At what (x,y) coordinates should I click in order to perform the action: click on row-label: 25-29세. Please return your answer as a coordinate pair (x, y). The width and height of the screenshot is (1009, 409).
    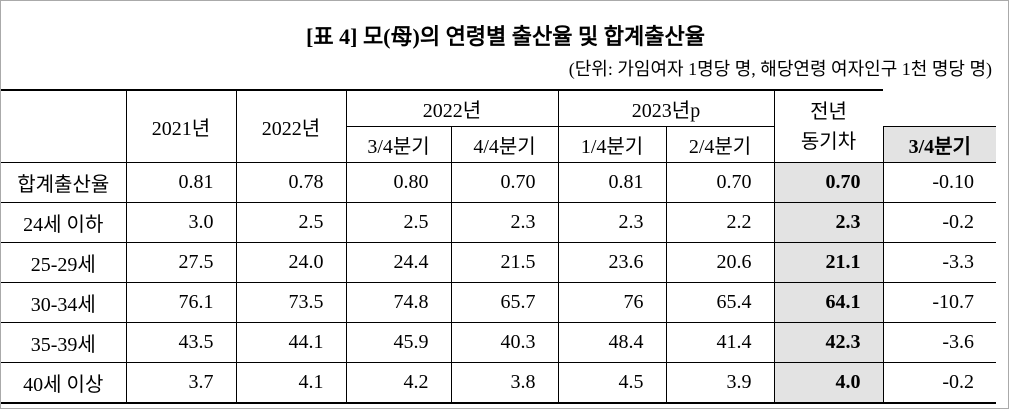
    Looking at the image, I should click on (64, 262).